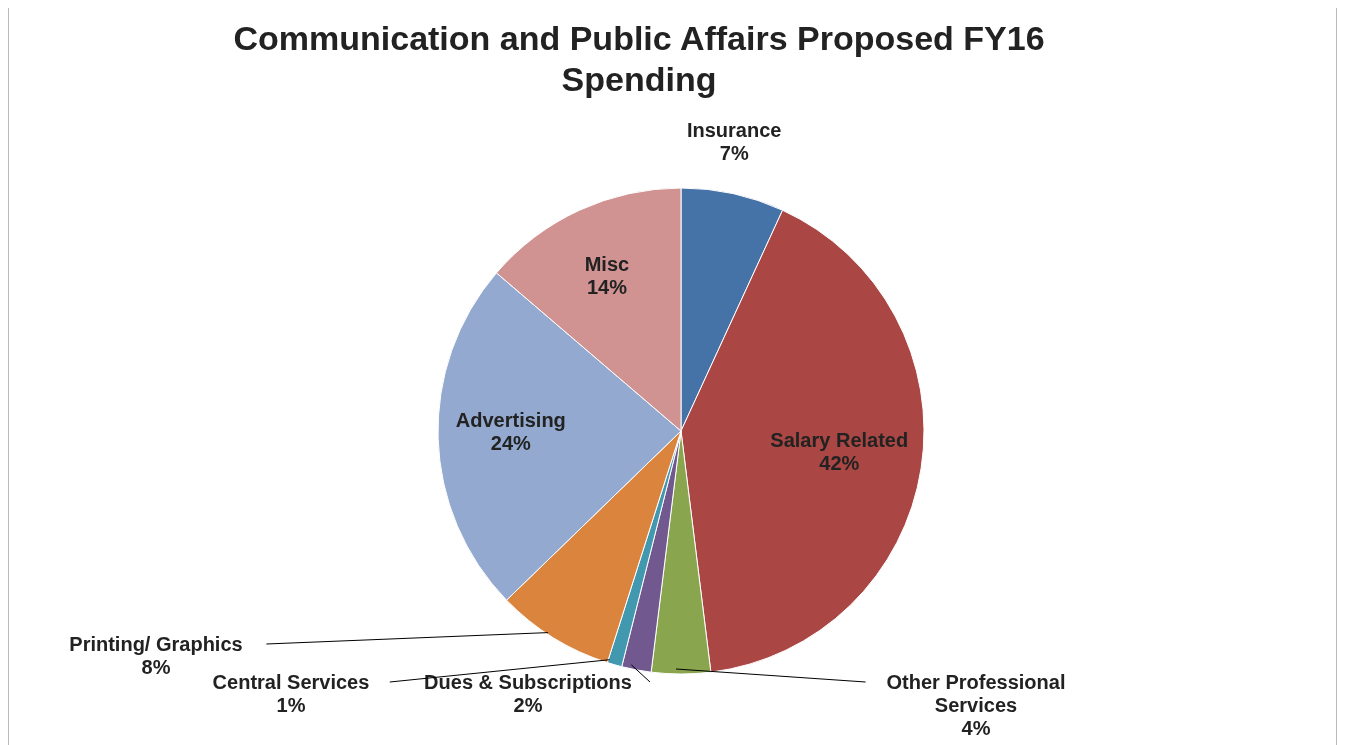  I want to click on data-label: 24%, so click(511, 442).